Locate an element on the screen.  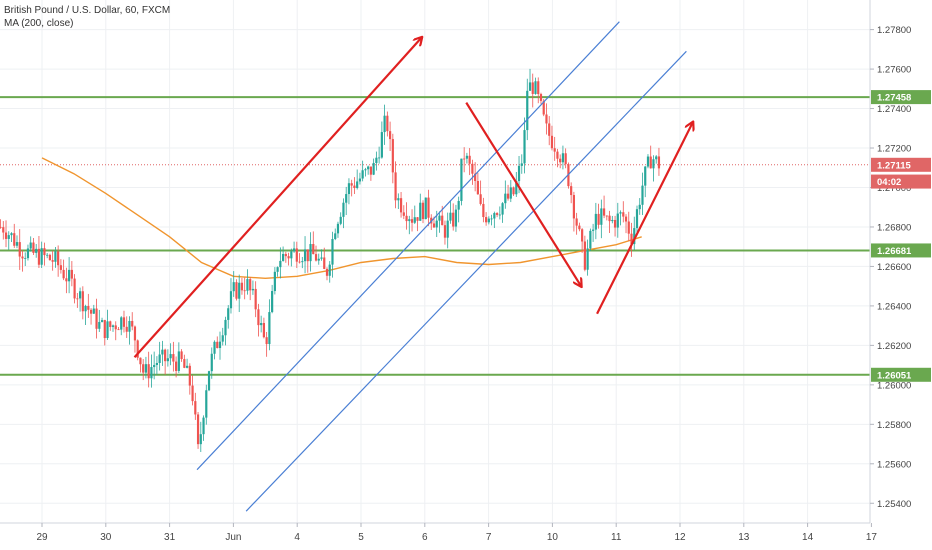
symbol-title: British Pound / U.S. Dollar, 60, FXCM is located at coordinates (87, 10).